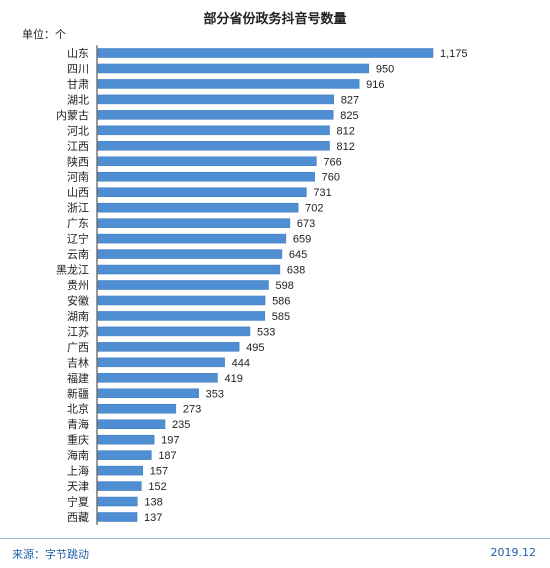  I want to click on chart-title: 部分省份政务抖音号数量, so click(275, 19).